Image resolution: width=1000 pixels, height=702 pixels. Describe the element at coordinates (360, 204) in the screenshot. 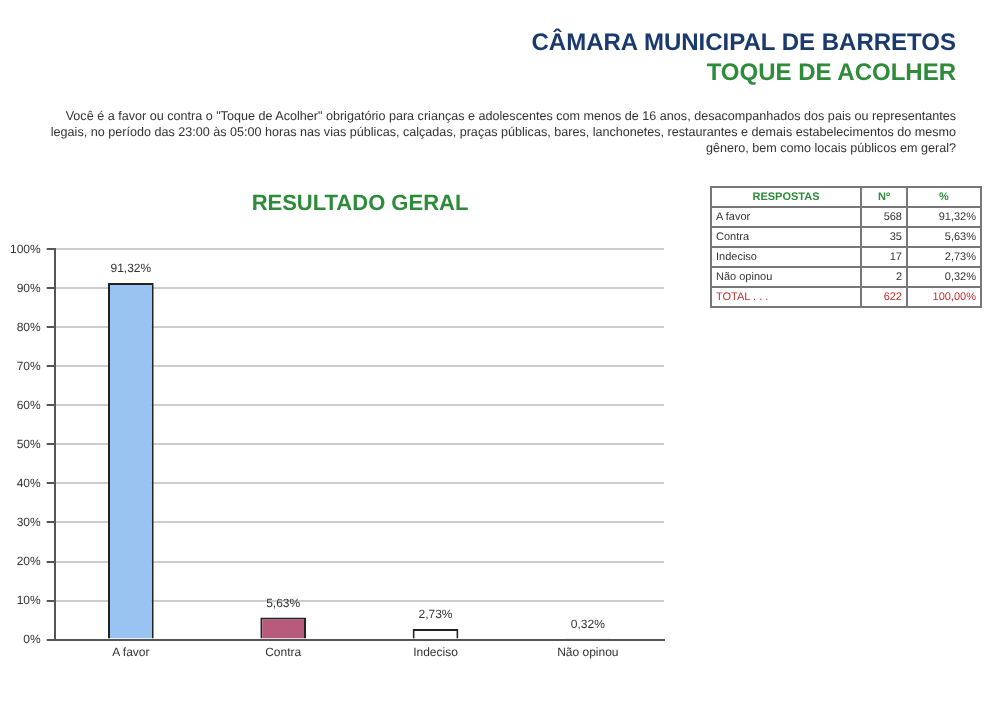

I see `text: RESULTADO GERAL` at that location.